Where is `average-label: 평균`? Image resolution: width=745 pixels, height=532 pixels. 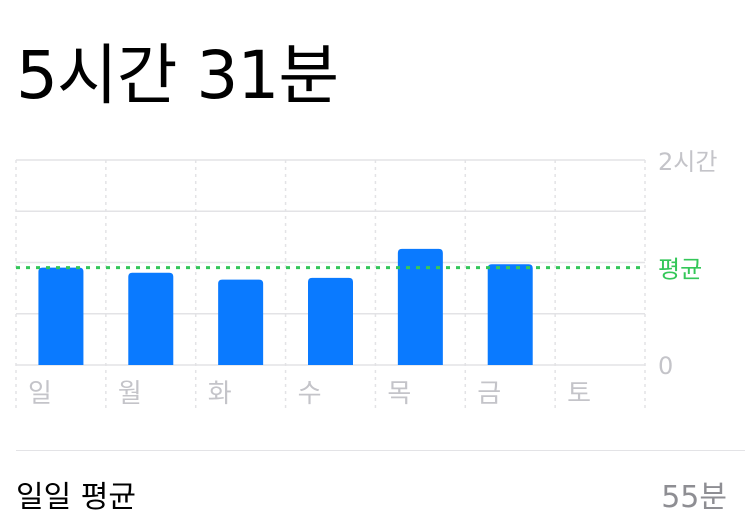 average-label: 평균 is located at coordinates (680, 270).